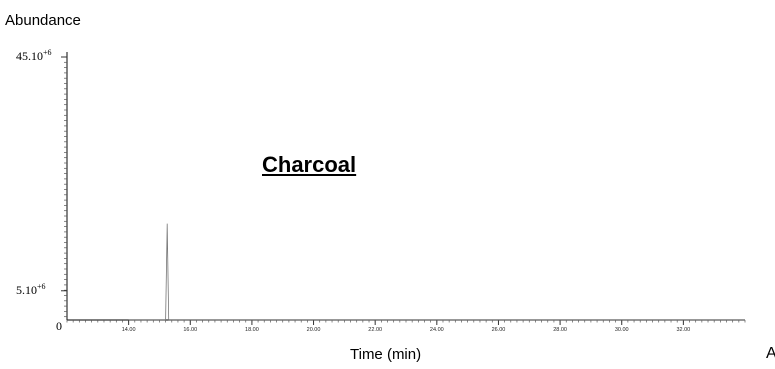 The height and width of the screenshot is (369, 775). Describe the element at coordinates (314, 330) in the screenshot. I see `x-tick-label: 20.00` at that location.